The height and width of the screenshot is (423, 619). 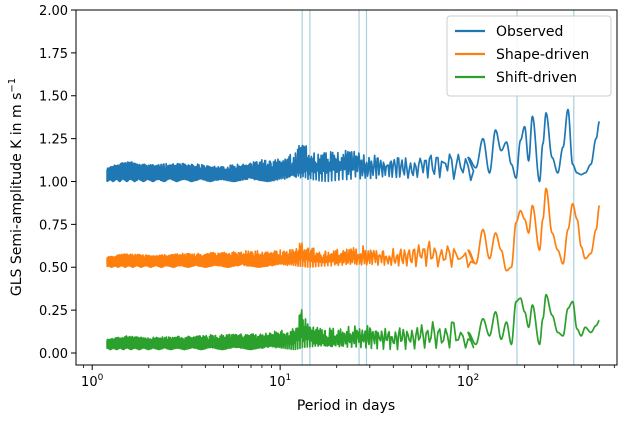 What do you see at coordinates (542, 55) in the screenshot?
I see `legend-label-1: Shape-driven` at bounding box center [542, 55].